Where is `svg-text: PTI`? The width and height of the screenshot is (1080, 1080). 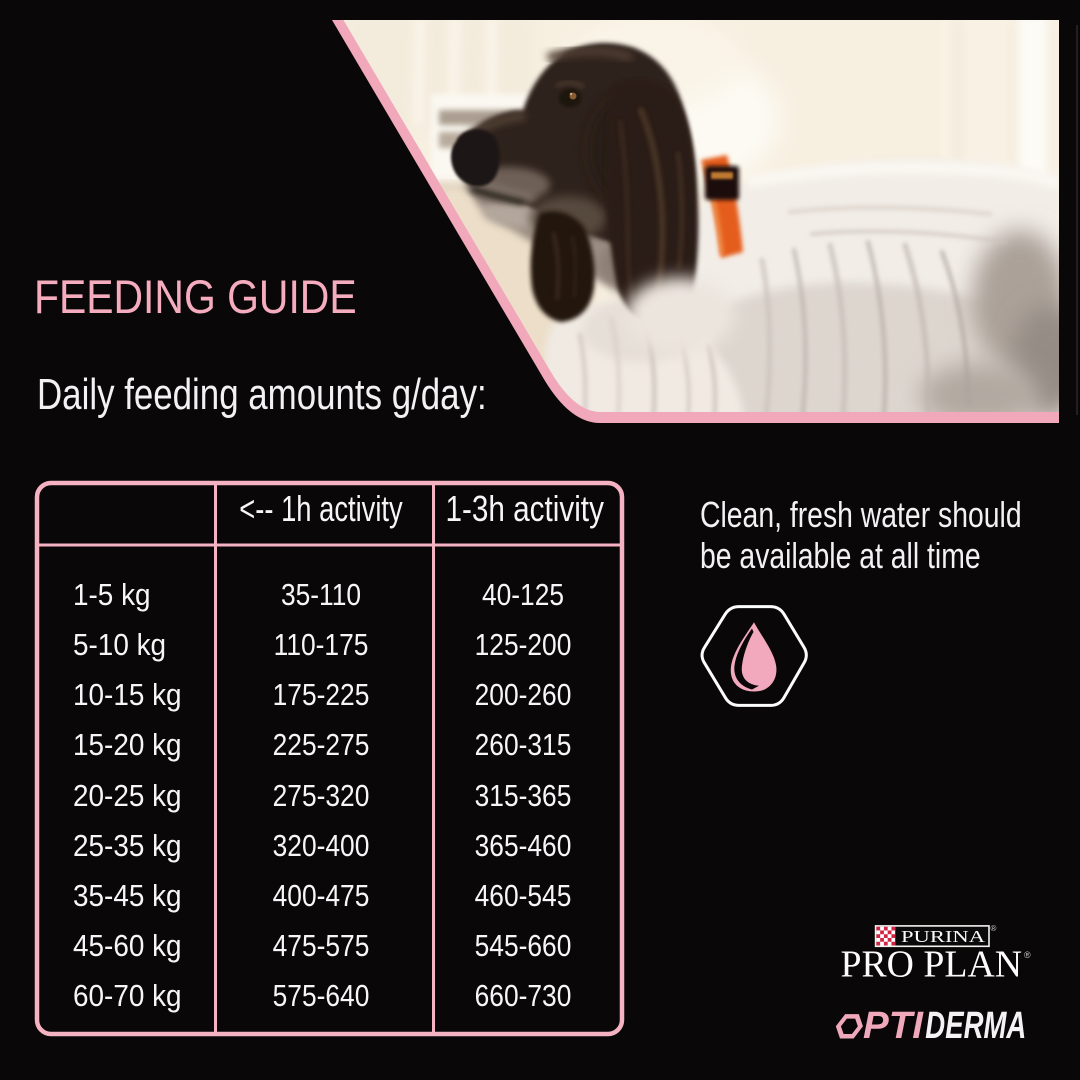
svg-text: PTI is located at coordinates (893, 1026).